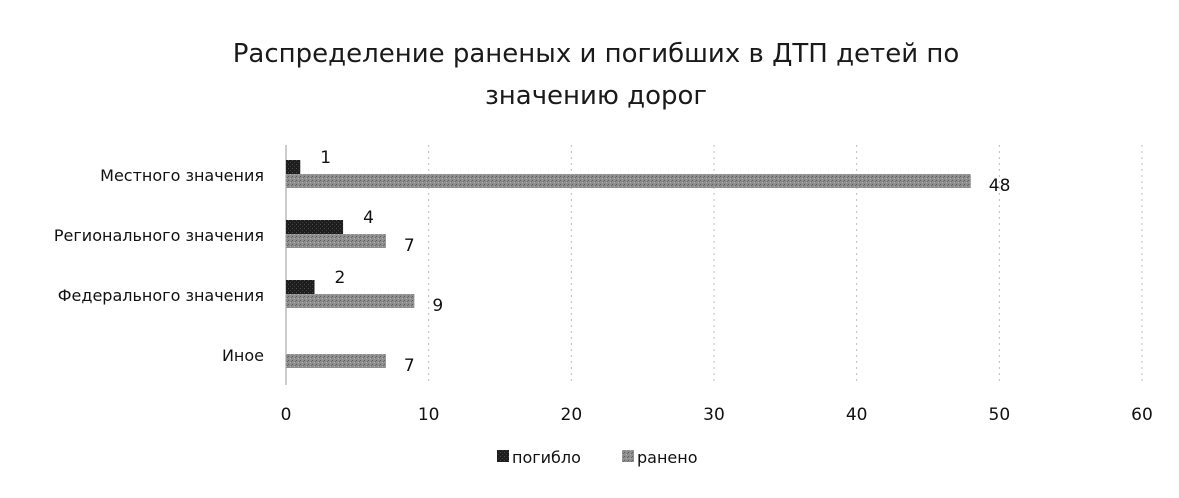 Image resolution: width=1179 pixels, height=498 pixels. Describe the element at coordinates (572, 415) in the screenshot. I see `x-tick-label-20: 20` at that location.